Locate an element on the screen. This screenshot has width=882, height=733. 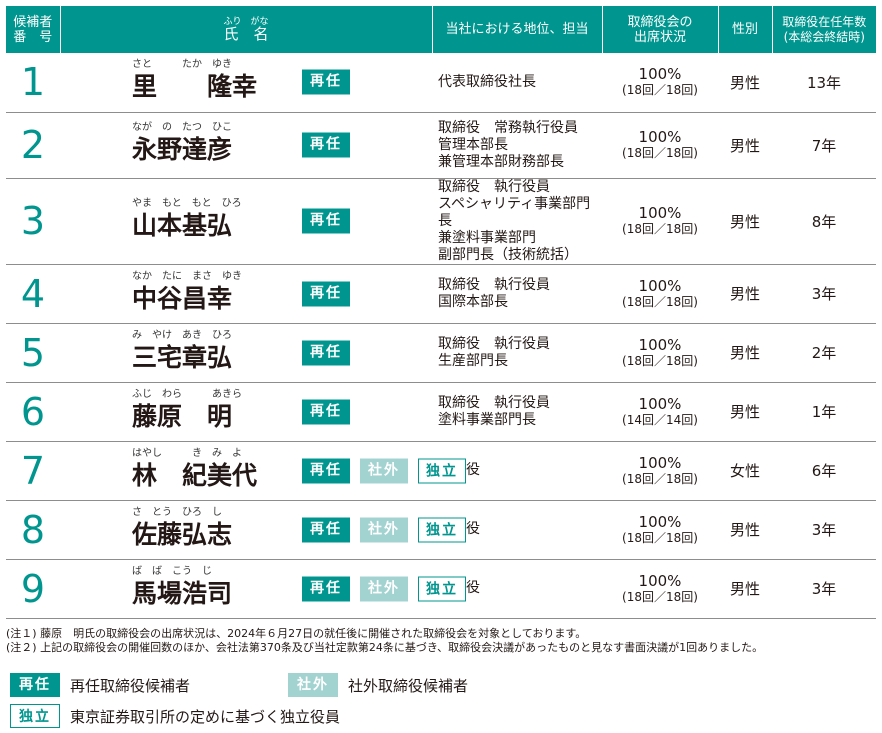
candidate-name-wrap: なが の たつ ひこ永野達彦 再任 is located at coordinates (246, 145).